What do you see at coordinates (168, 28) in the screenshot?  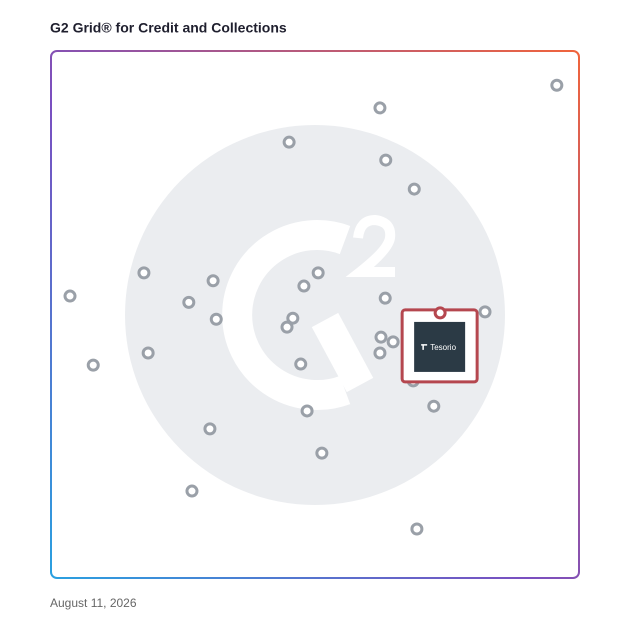 I see `chart-title: G2 Grid® for Credit and Collections` at bounding box center [168, 28].